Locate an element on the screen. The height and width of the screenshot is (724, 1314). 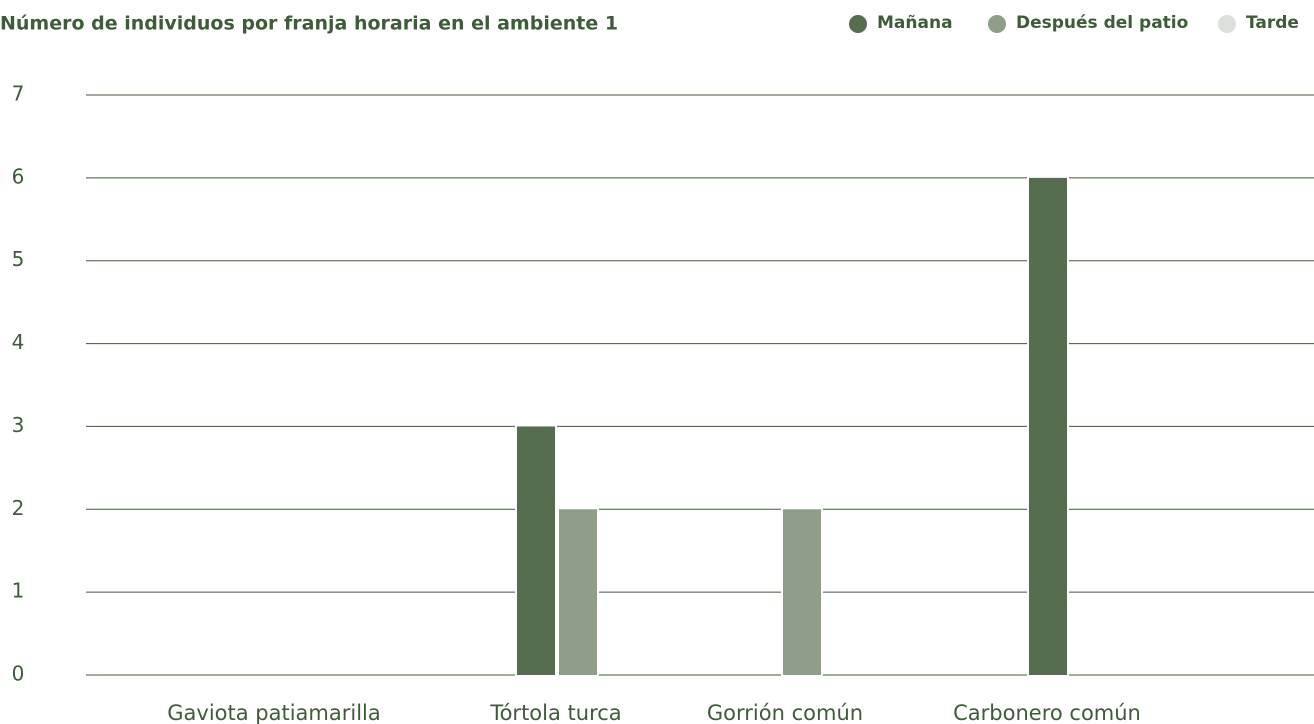
legend-label: Mañana is located at coordinates (915, 23).